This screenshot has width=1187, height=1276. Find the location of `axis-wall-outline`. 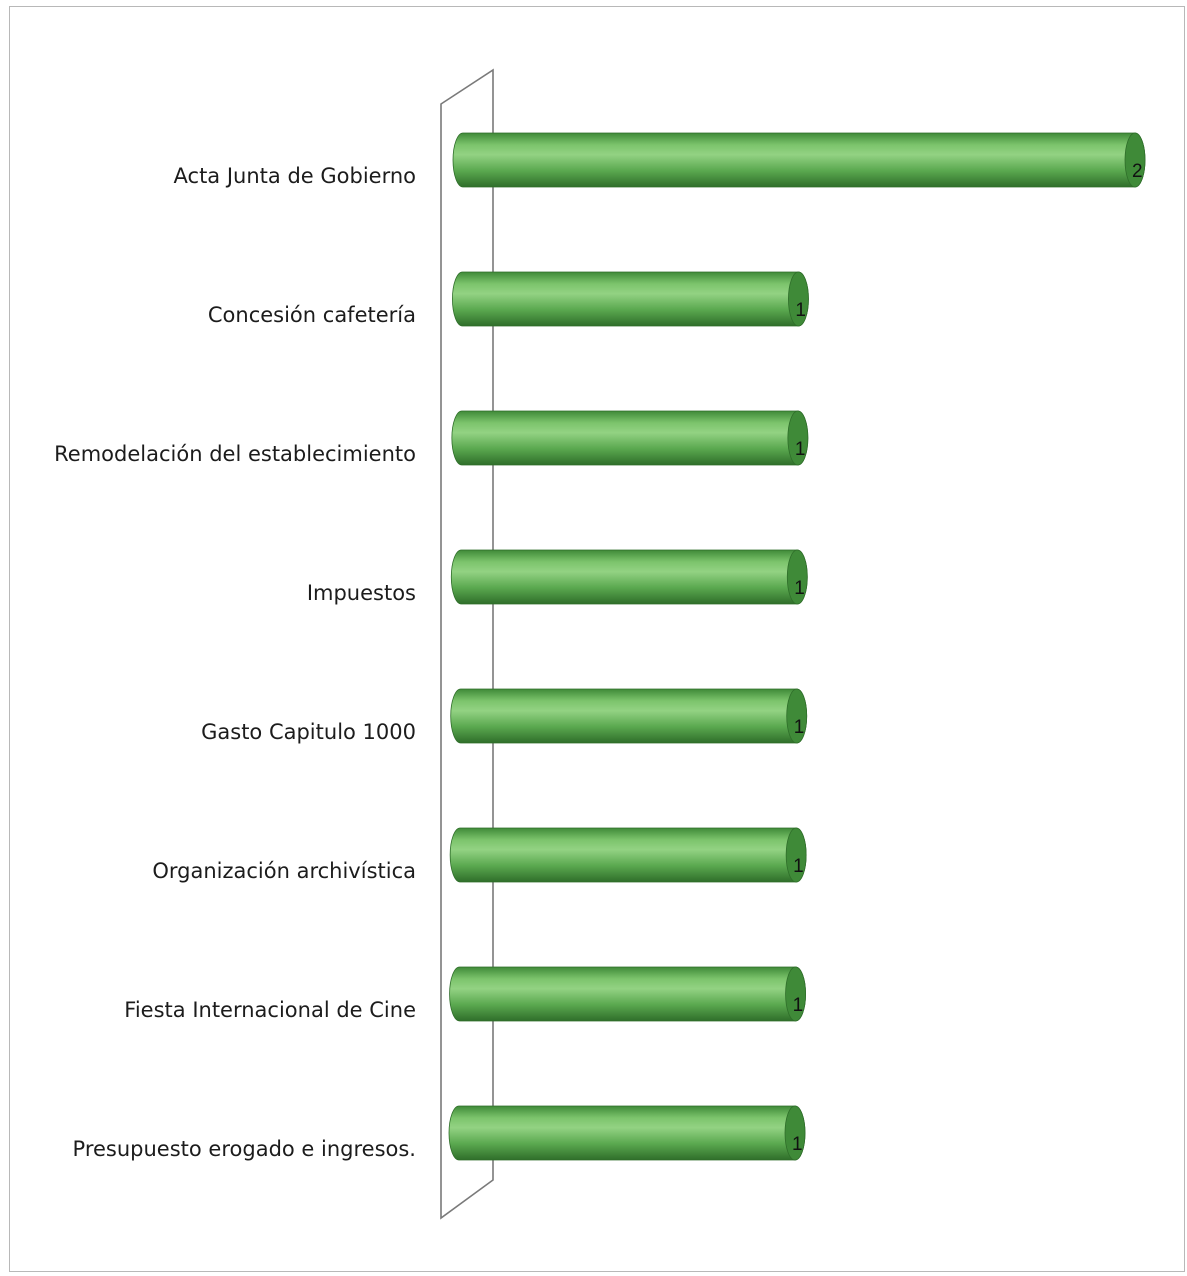

axis-wall-outline is located at coordinates (467, 644).